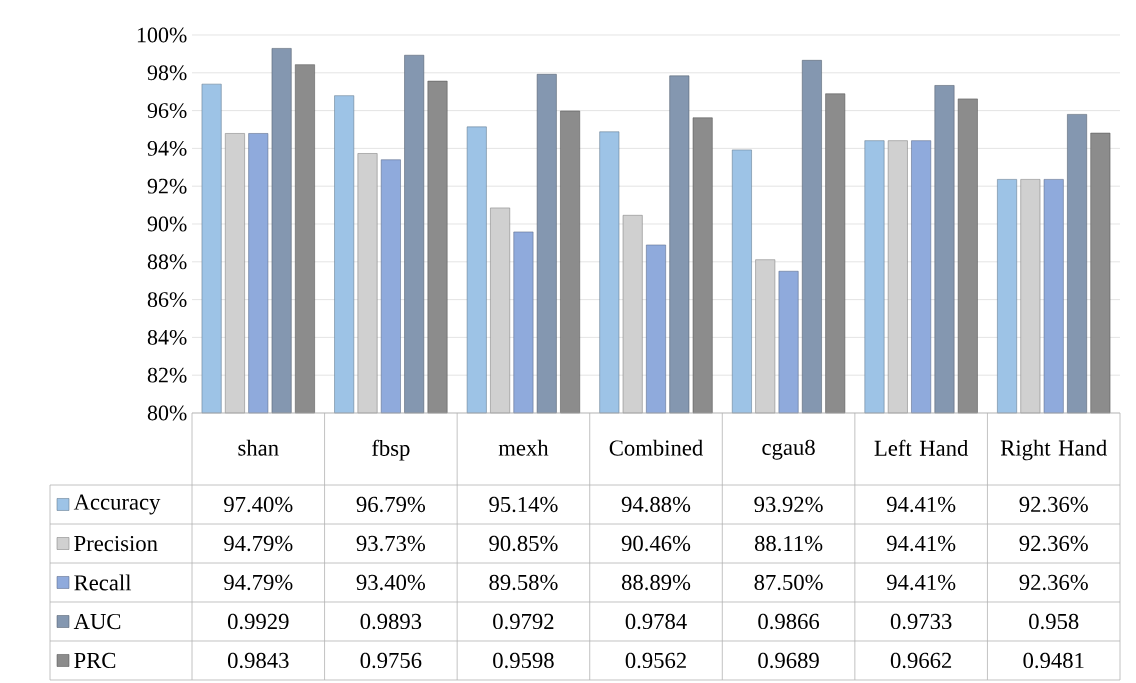 This screenshot has height=683, width=1136. I want to click on data-label: 0.9792, so click(523, 621).